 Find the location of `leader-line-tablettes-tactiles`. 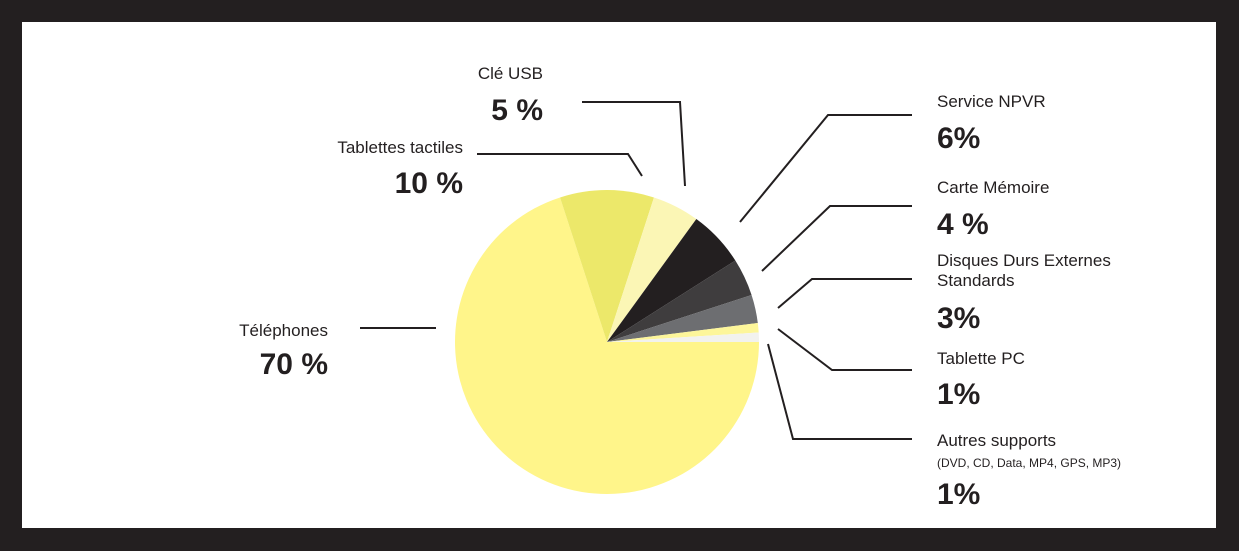

leader-line-tablettes-tactiles is located at coordinates (560, 165).